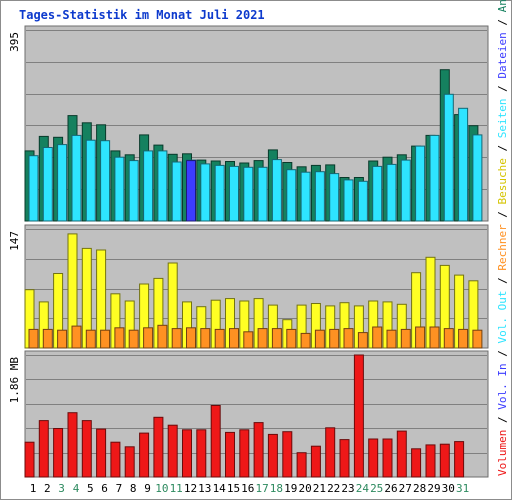  I want to click on x-tick-label-27: 27, so click(405, 488).